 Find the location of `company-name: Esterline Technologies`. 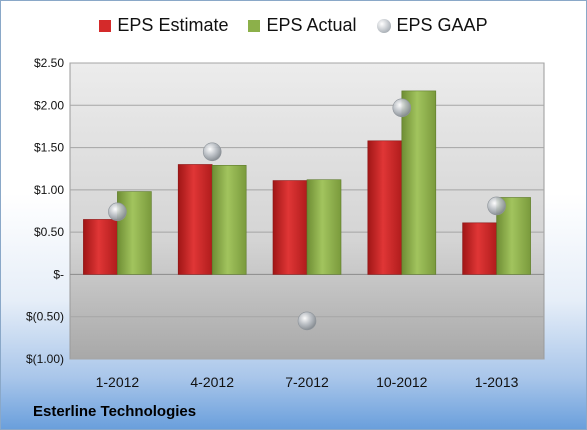

company-name: Esterline Technologies is located at coordinates (115, 411).